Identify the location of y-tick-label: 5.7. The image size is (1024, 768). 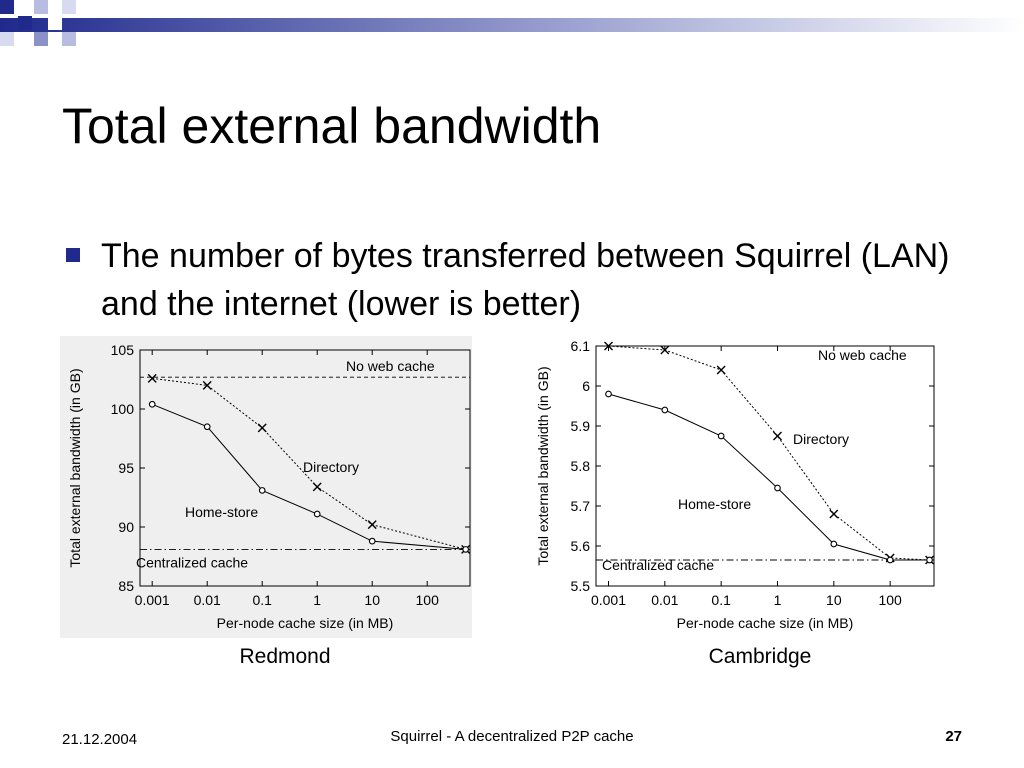
(581, 506).